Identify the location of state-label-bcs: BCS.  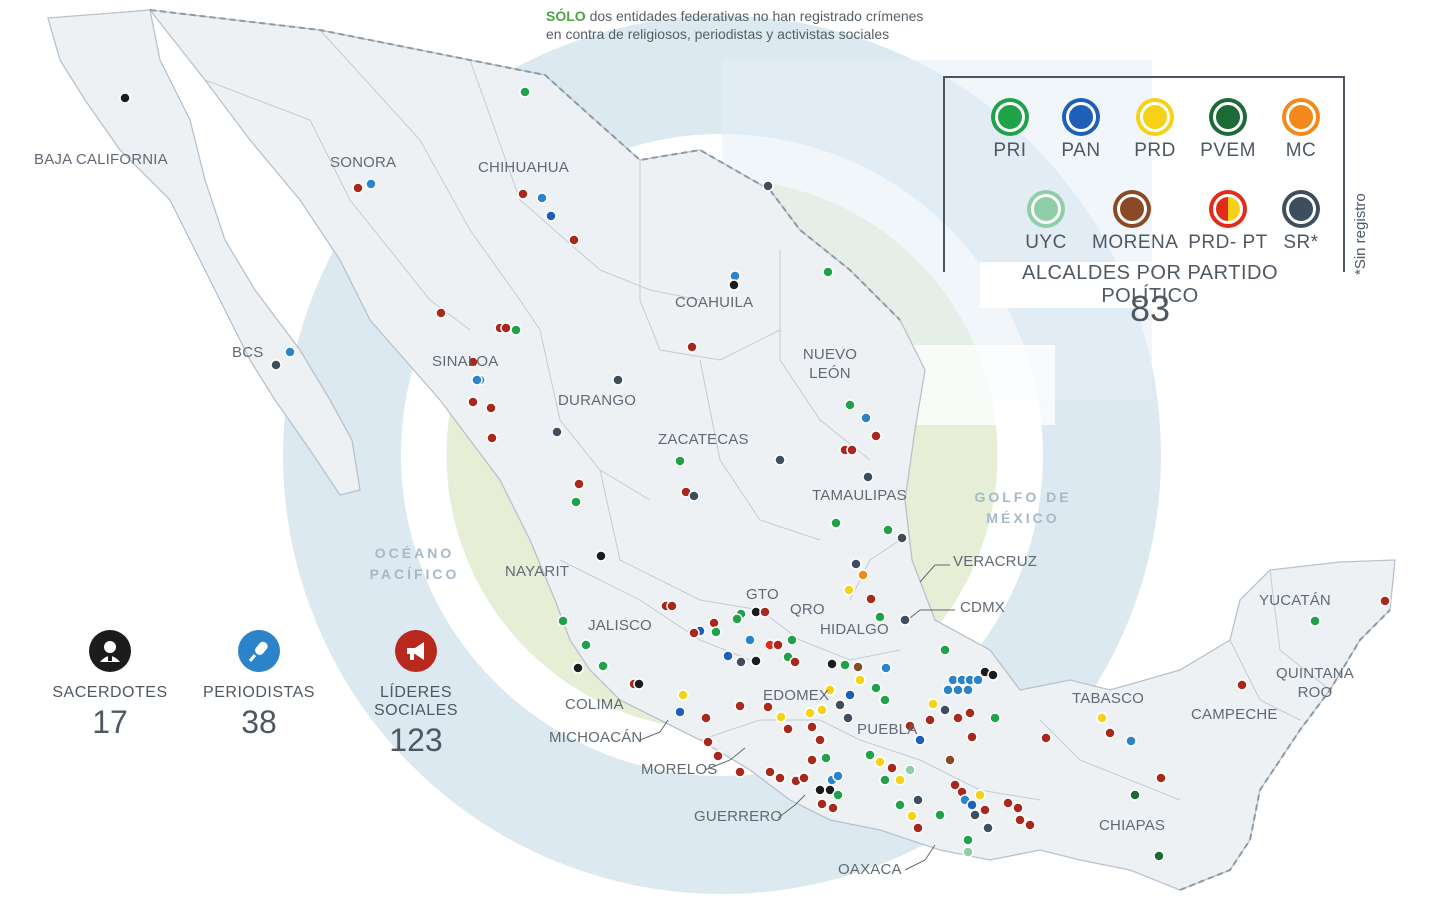
(248, 352).